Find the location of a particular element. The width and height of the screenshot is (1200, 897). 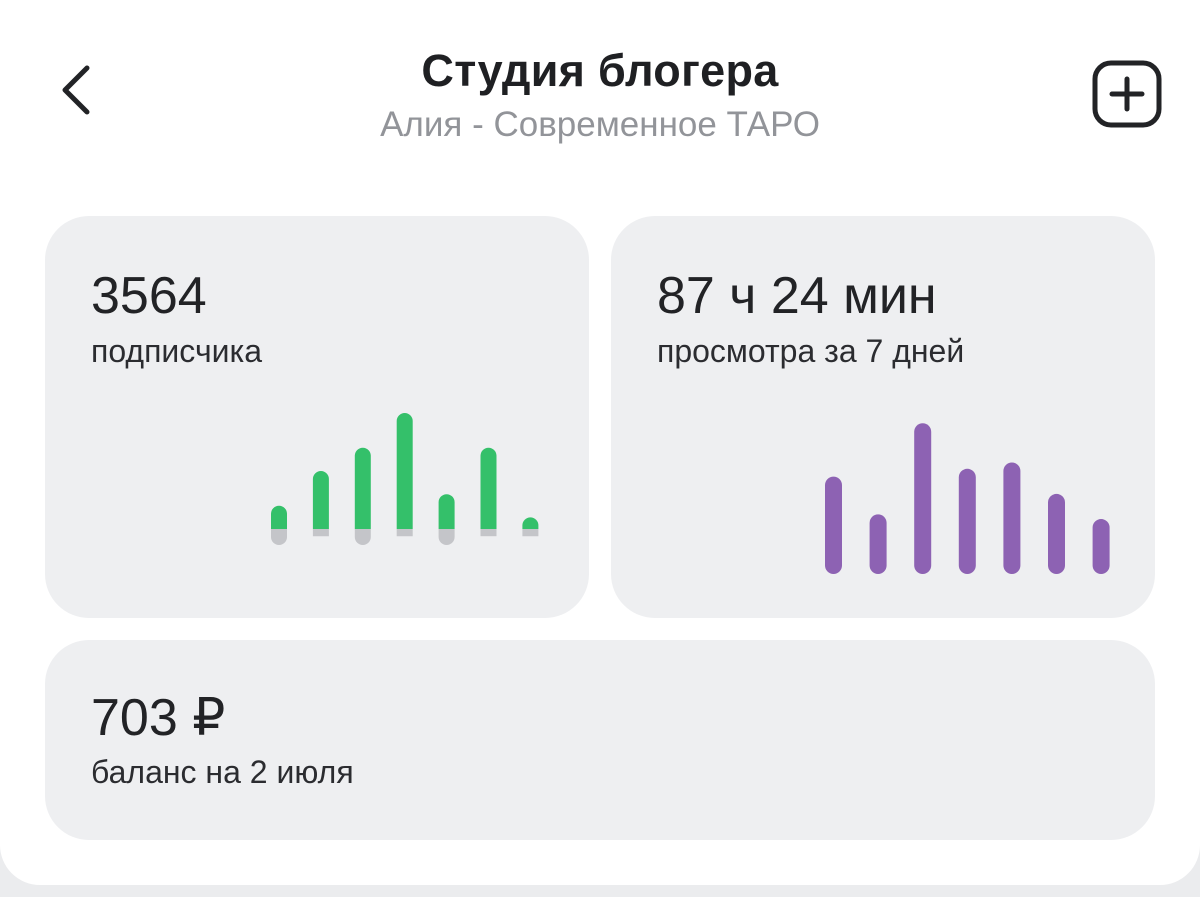

page-subtitle: Алия - Современное ТАРО is located at coordinates (600, 124).